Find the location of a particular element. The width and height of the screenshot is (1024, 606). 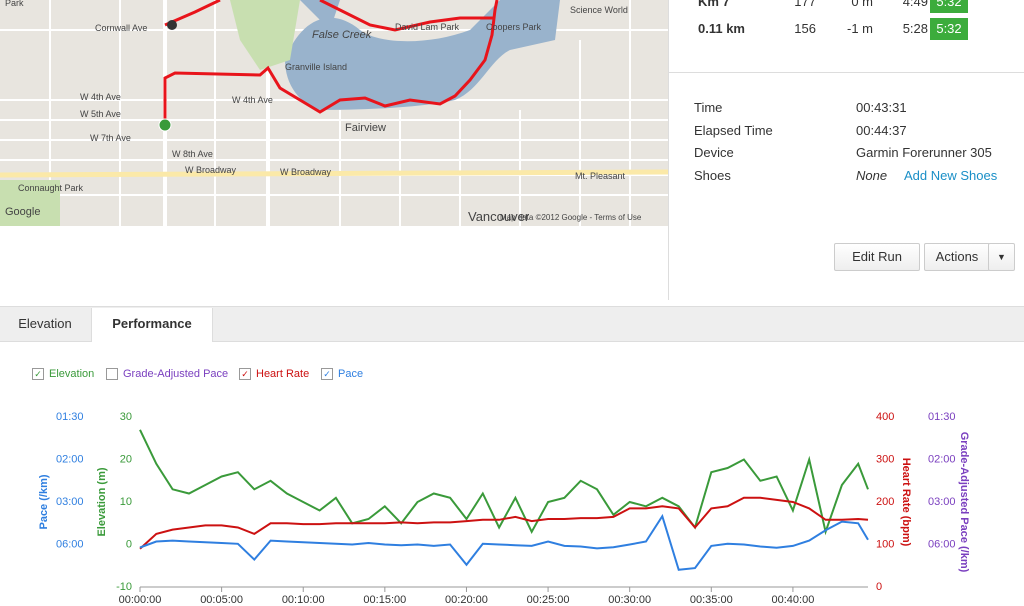

y2-tick-label: 100 is located at coordinates (885, 544).